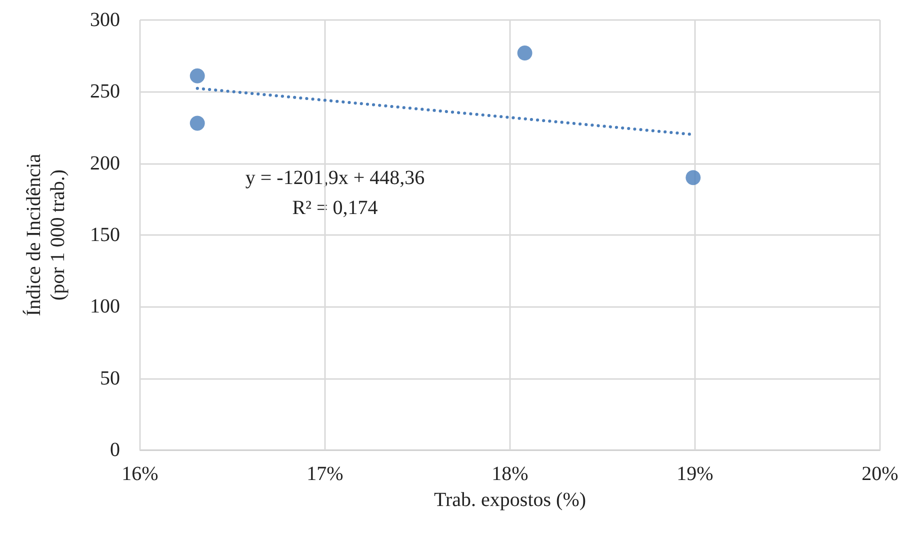 This screenshot has width=906, height=536. What do you see at coordinates (880, 474) in the screenshot?
I see `x-tick-label: 20%` at bounding box center [880, 474].